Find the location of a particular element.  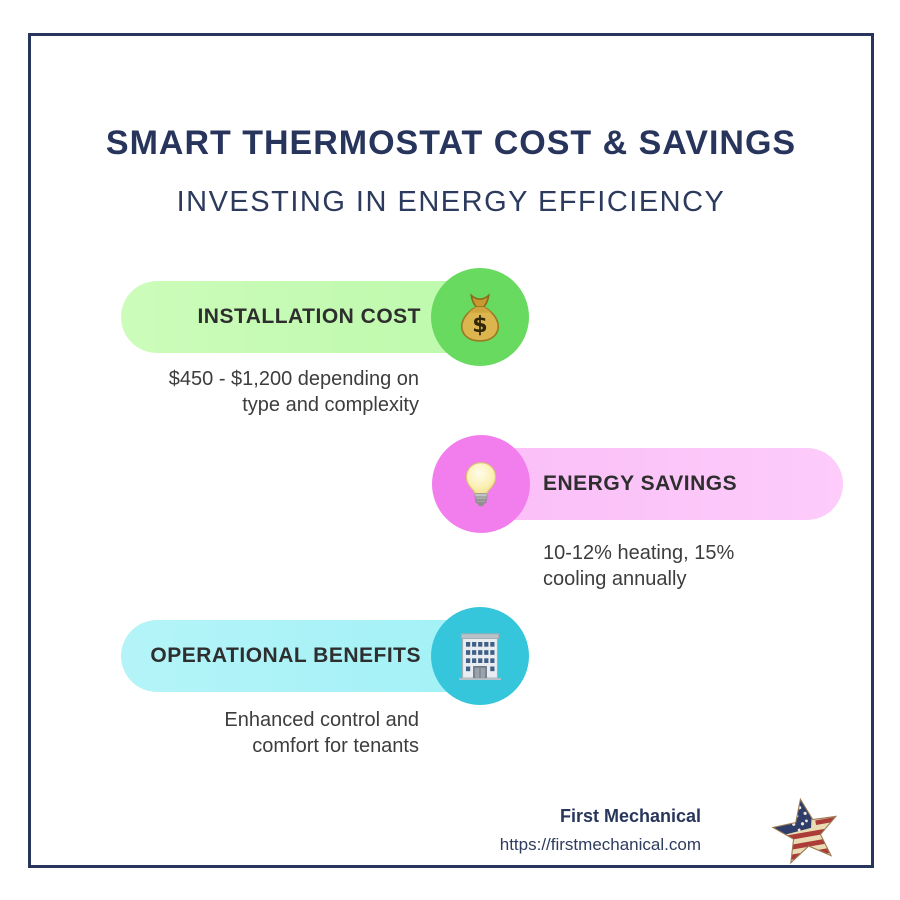

installation-cost-label: INSTALLATION COST is located at coordinates (309, 316).